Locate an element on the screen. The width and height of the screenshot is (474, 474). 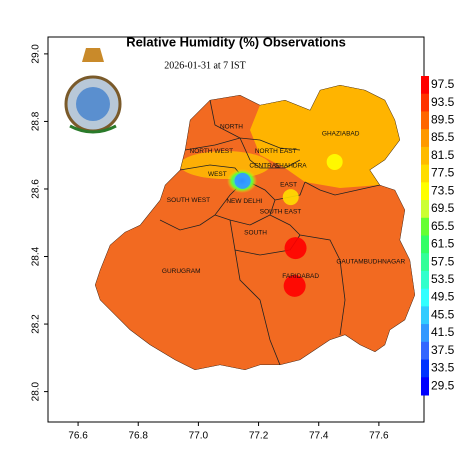
region-label: FARIDABAD is located at coordinates (300, 276).